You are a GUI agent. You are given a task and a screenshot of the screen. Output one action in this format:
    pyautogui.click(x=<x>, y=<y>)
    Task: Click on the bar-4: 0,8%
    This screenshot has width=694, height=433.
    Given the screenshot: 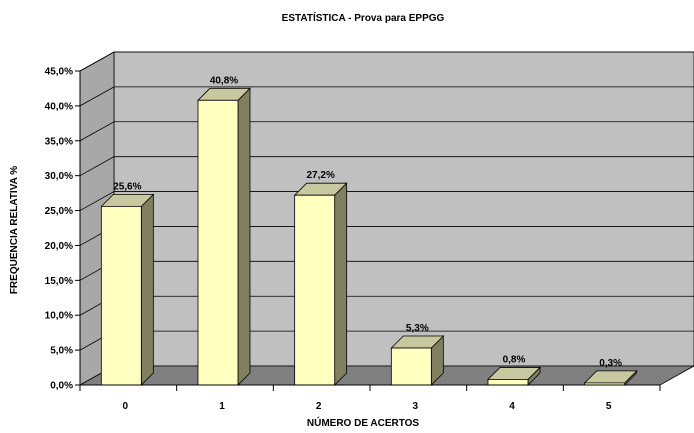 What is the action you would take?
    pyautogui.click(x=514, y=370)
    